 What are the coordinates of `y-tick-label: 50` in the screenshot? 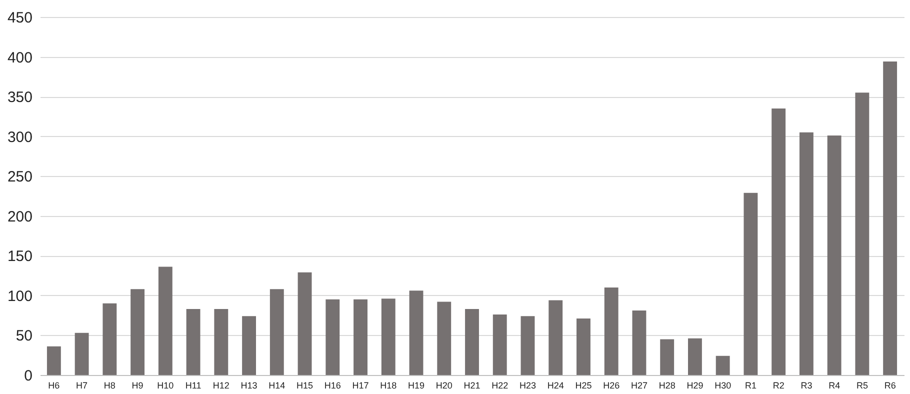 It's located at (24, 336).